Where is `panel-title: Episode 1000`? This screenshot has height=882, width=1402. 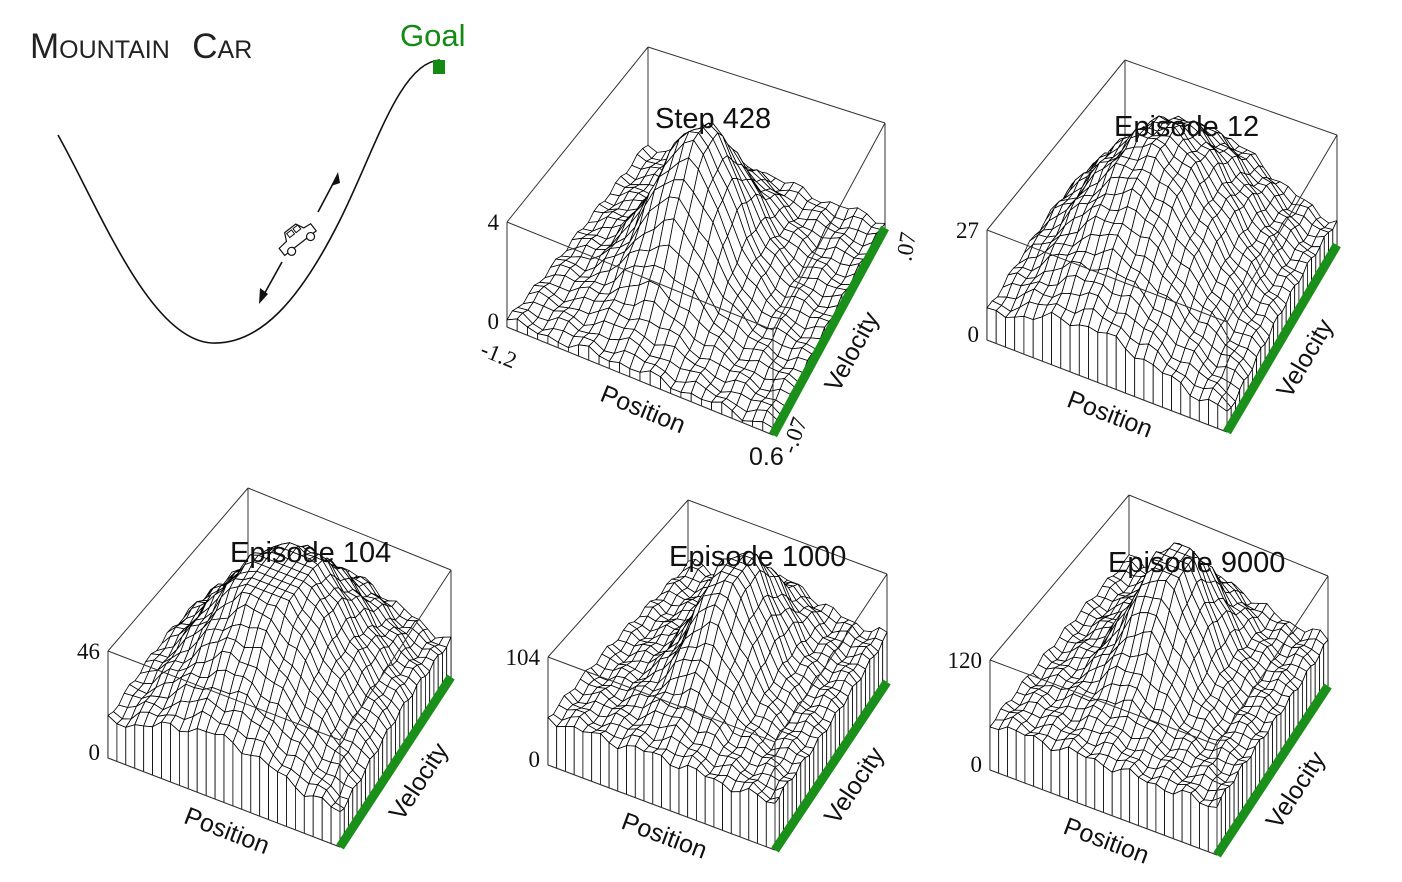
panel-title: Episode 1000 is located at coordinates (757, 557).